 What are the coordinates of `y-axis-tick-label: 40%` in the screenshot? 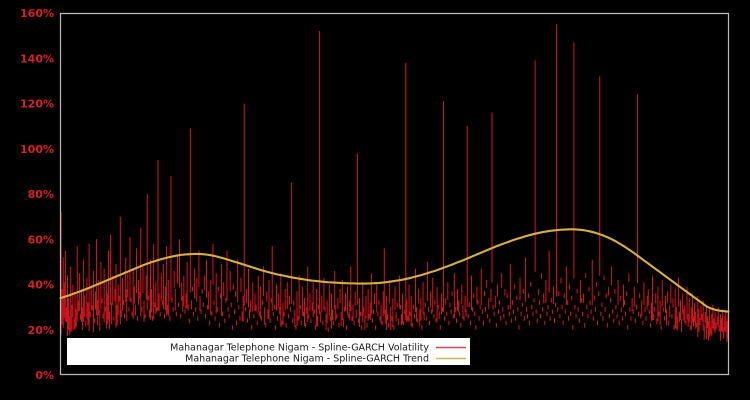 It's located at (41, 285).